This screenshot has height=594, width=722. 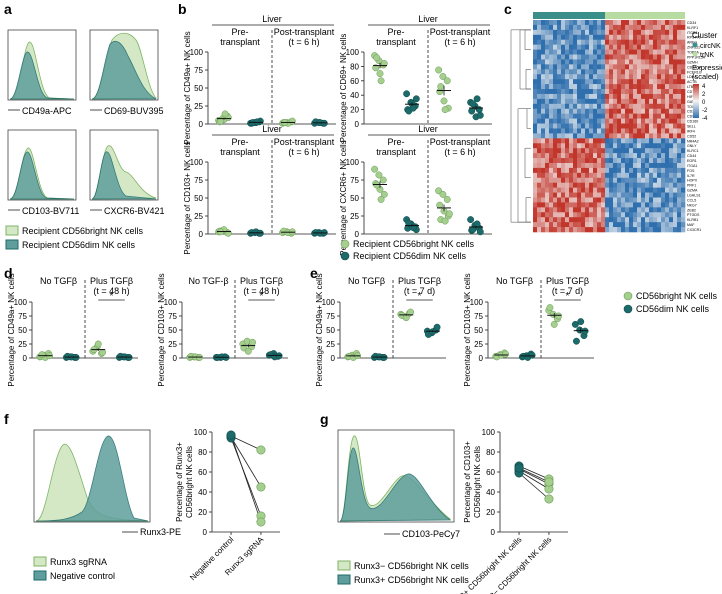 I want to click on cluster-legend: Cluster circNK trNK, so click(x=706, y=45).